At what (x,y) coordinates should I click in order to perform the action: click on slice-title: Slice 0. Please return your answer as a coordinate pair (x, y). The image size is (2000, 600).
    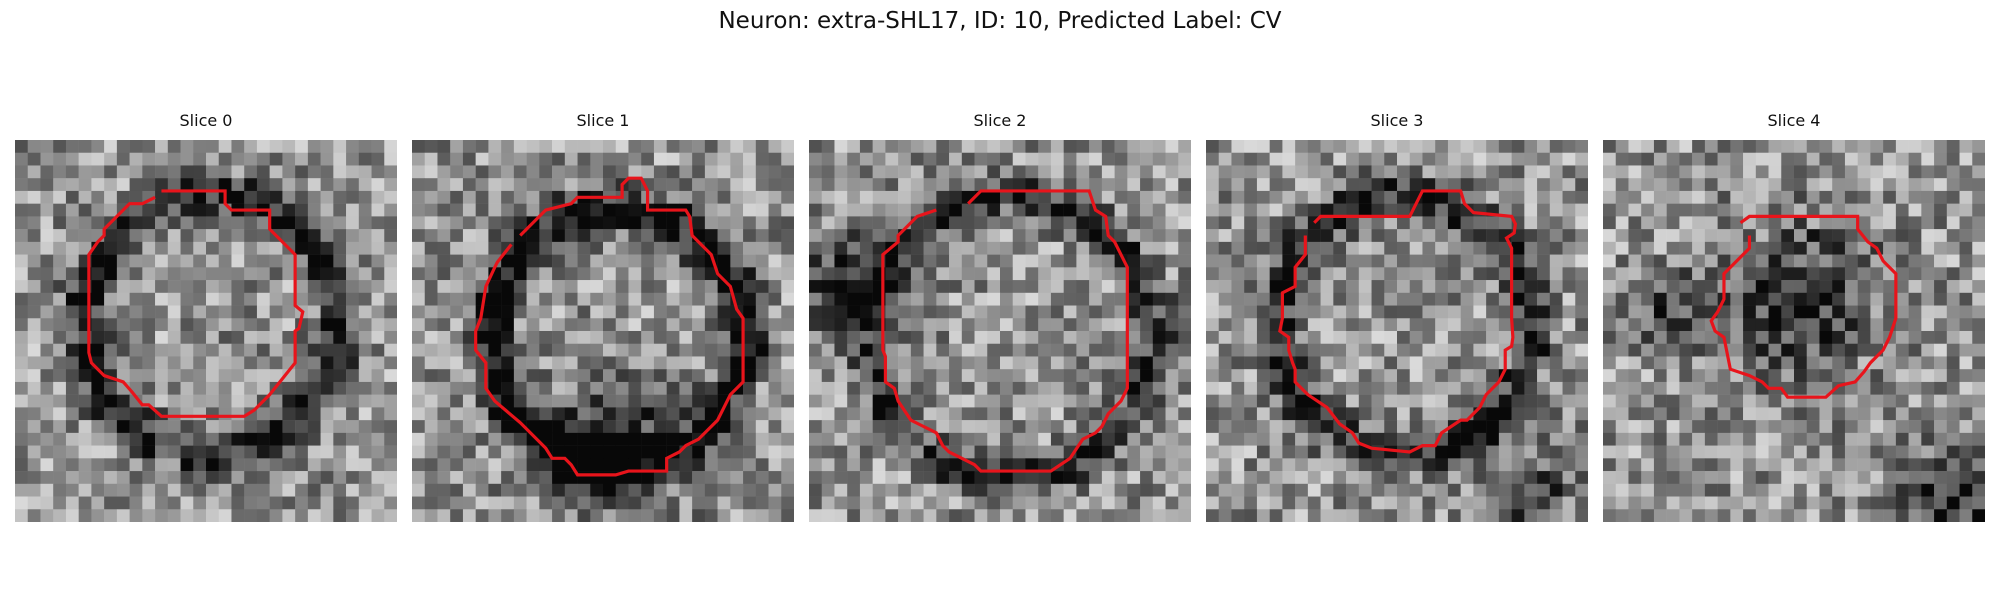
    Looking at the image, I should click on (206, 120).